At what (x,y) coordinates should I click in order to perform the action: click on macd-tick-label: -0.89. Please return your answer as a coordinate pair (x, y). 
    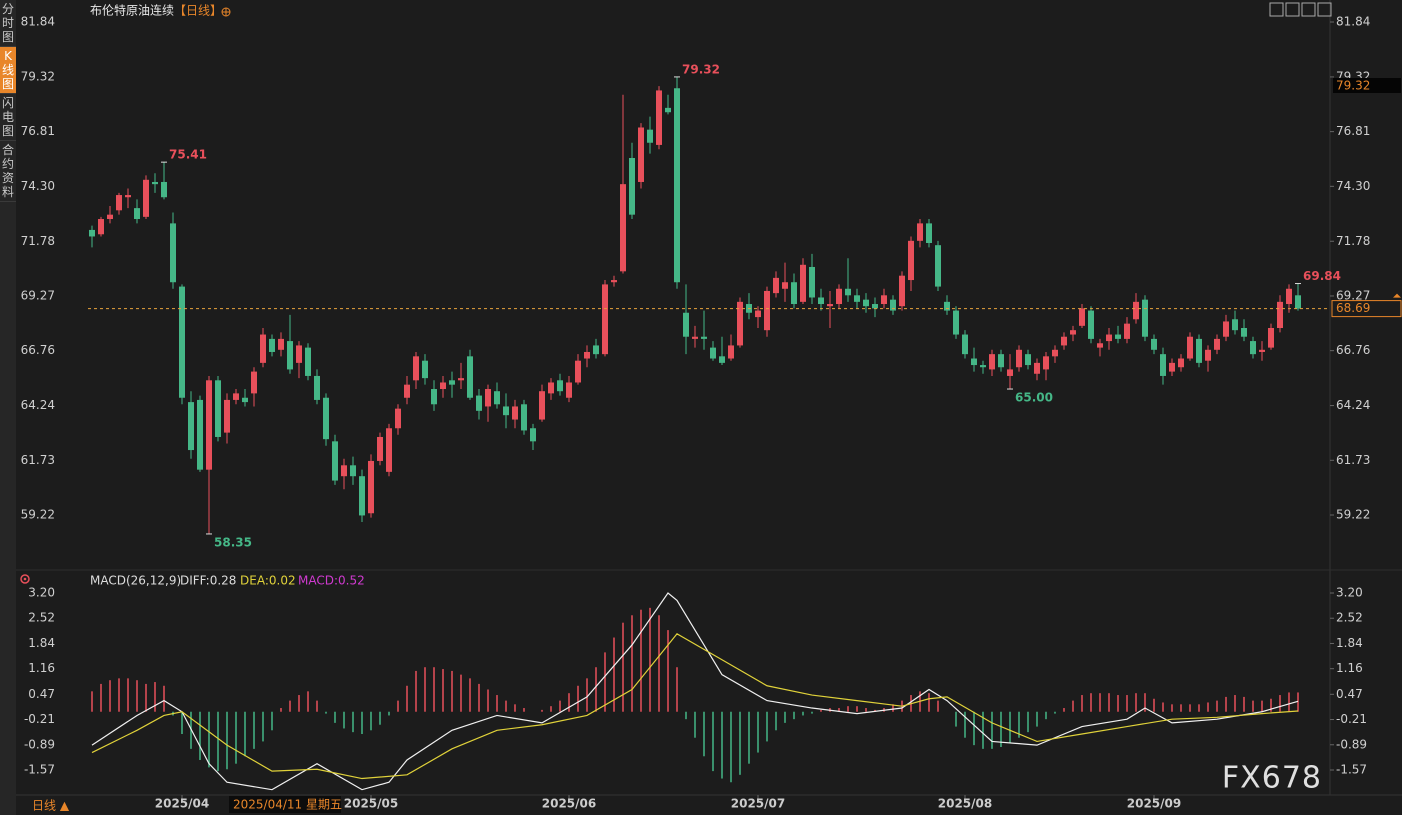
    Looking at the image, I should click on (39, 744).